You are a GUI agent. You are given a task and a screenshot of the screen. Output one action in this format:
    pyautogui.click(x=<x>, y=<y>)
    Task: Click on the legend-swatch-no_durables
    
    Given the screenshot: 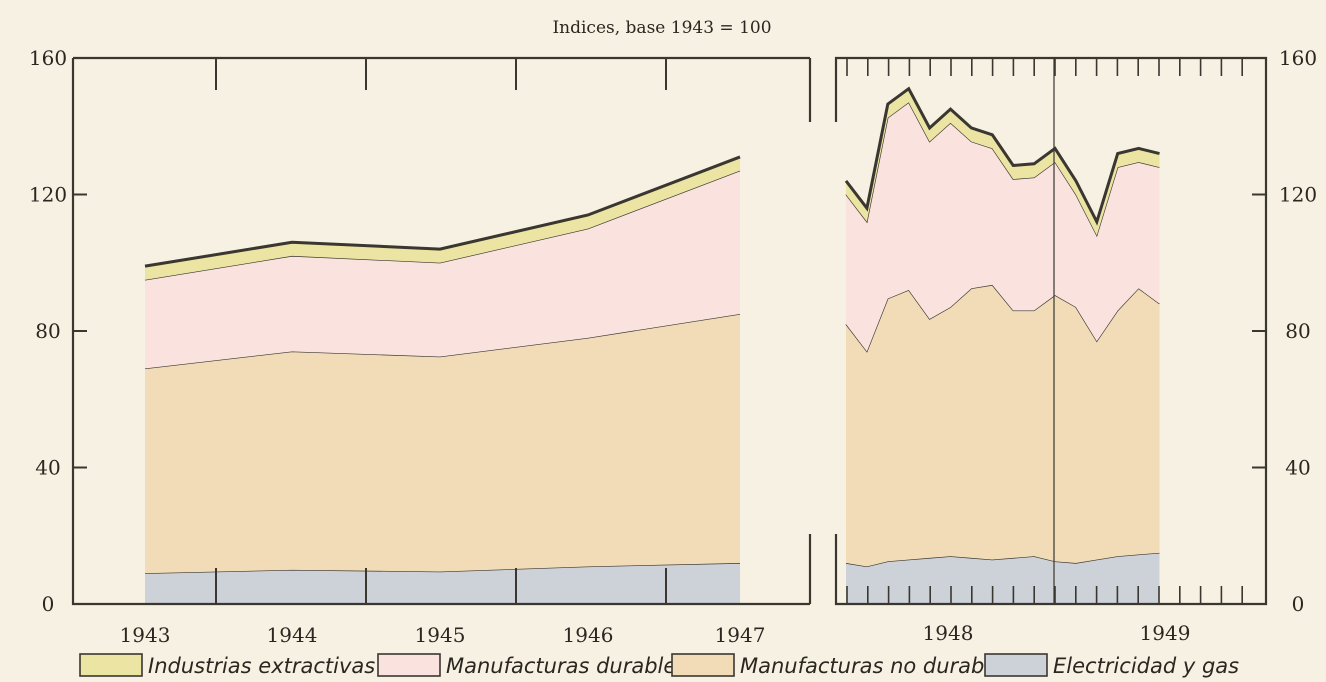 What is the action you would take?
    pyautogui.click(x=703, y=665)
    